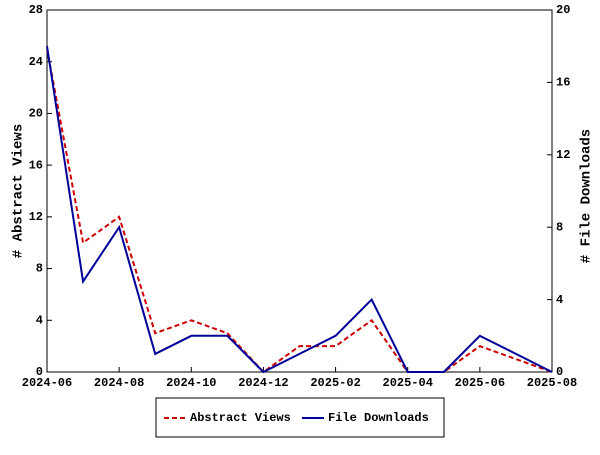  What do you see at coordinates (300, 417) in the screenshot?
I see `legend-box` at bounding box center [300, 417].